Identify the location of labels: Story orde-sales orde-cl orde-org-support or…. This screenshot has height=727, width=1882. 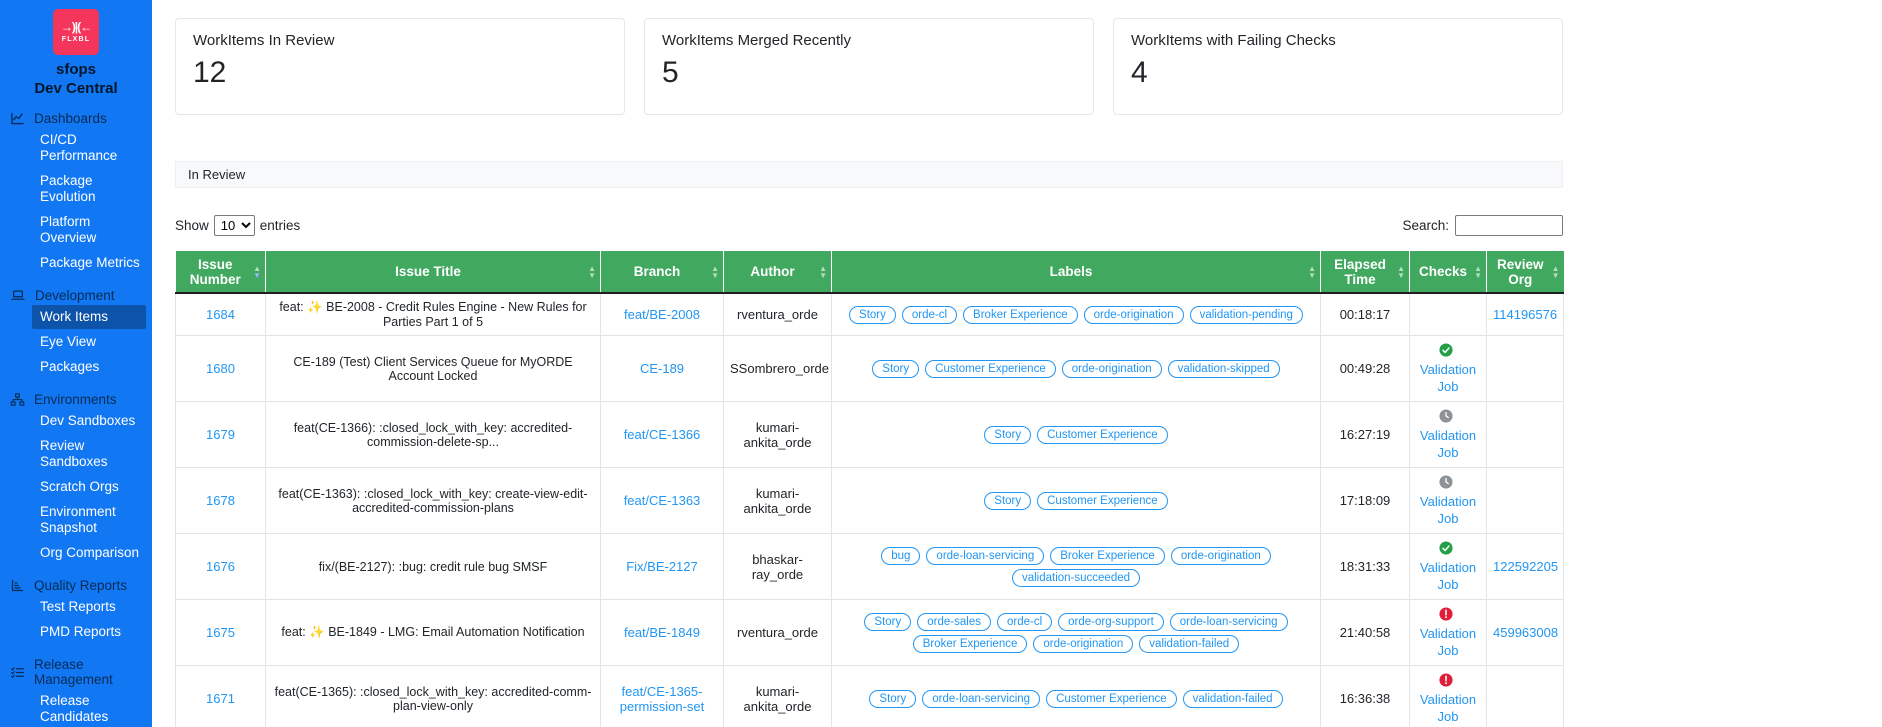
(1076, 632).